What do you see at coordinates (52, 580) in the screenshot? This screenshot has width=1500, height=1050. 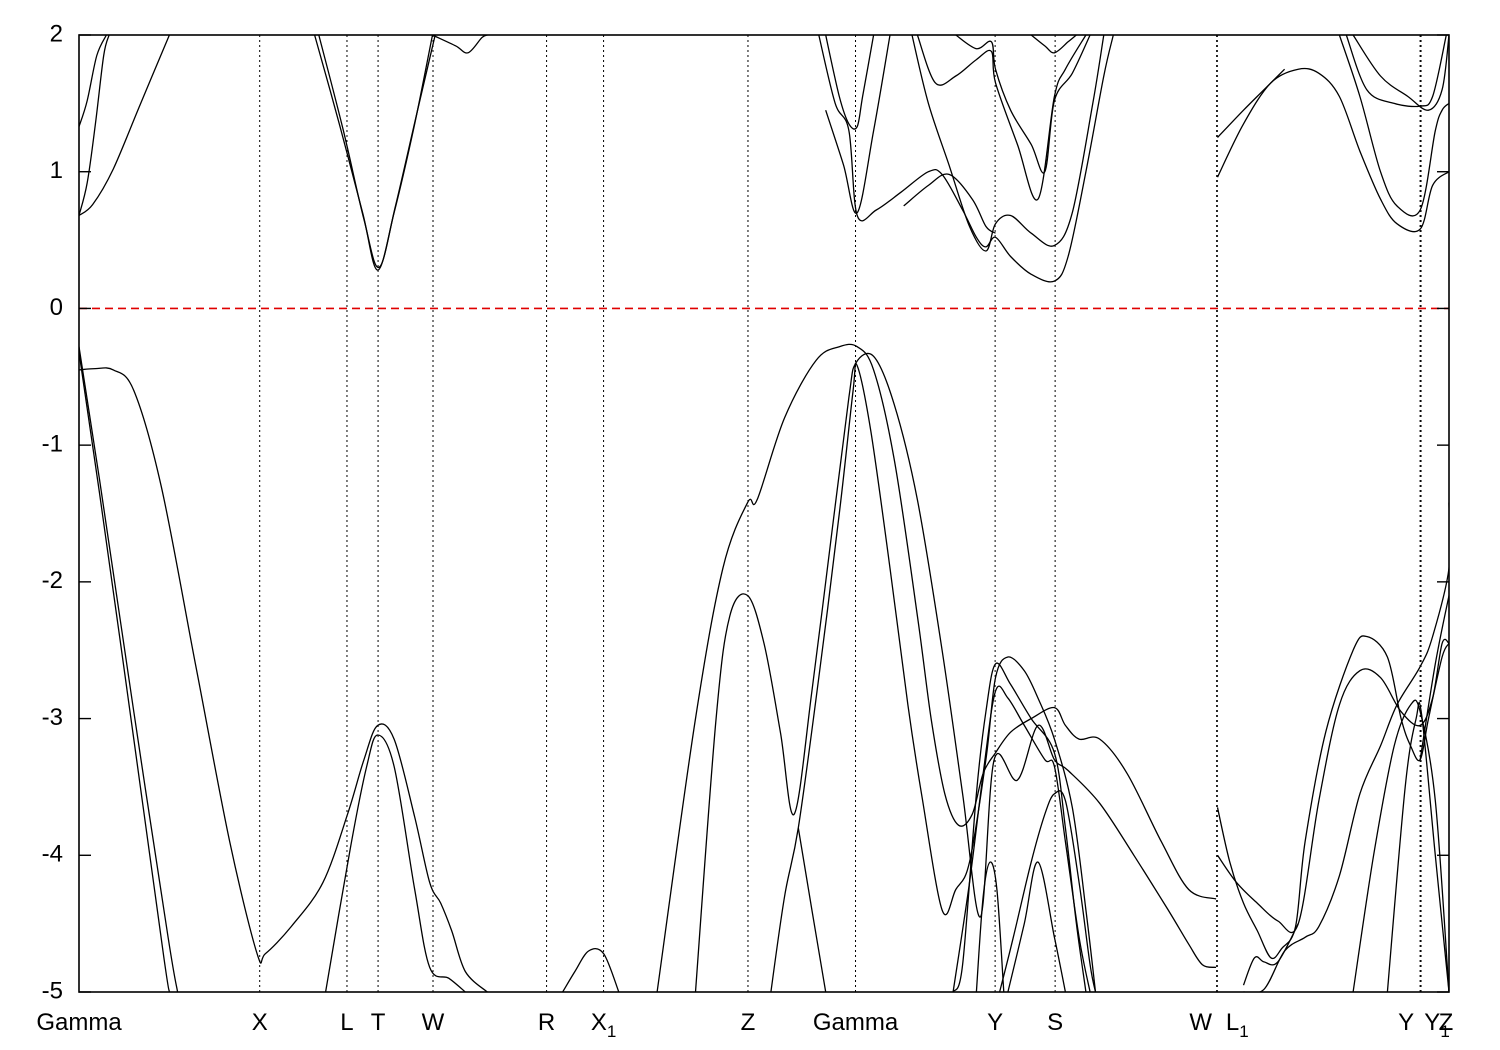 I see `y-tick-label: -2` at bounding box center [52, 580].